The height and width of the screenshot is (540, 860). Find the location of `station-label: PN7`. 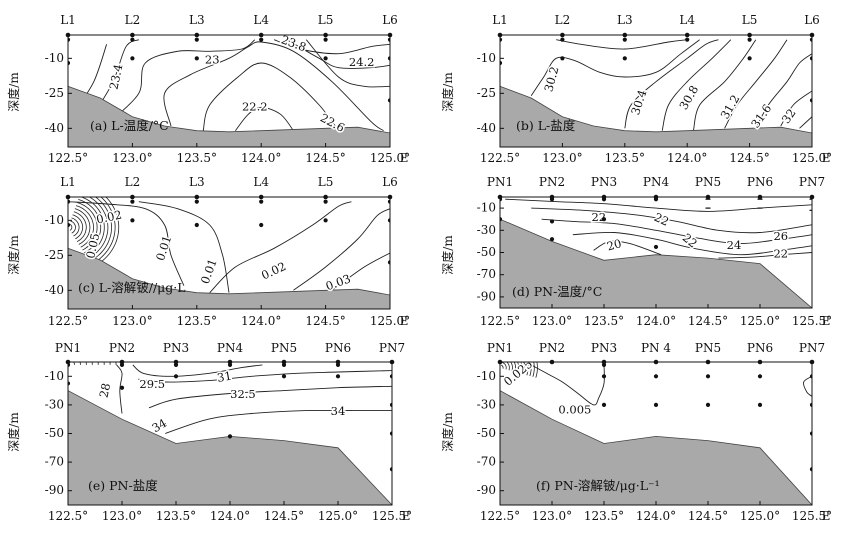

station-label: PN7 is located at coordinates (812, 182).